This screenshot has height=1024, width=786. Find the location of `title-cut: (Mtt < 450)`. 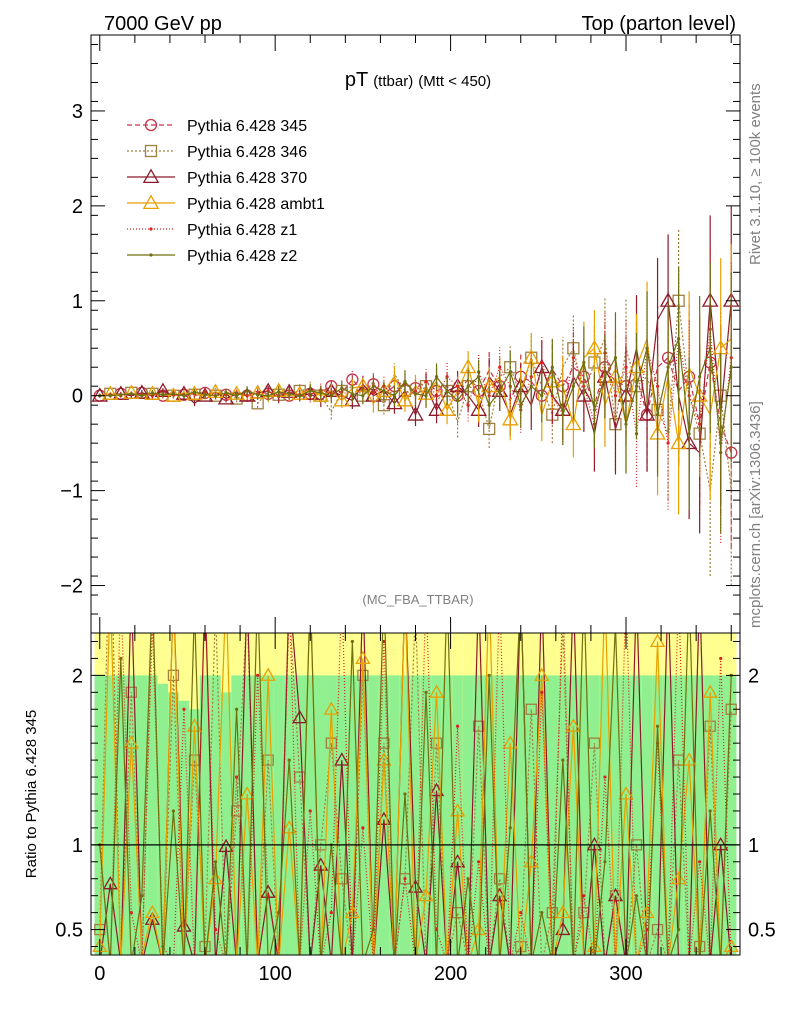

title-cut: (Mtt < 450) is located at coordinates (454, 81).